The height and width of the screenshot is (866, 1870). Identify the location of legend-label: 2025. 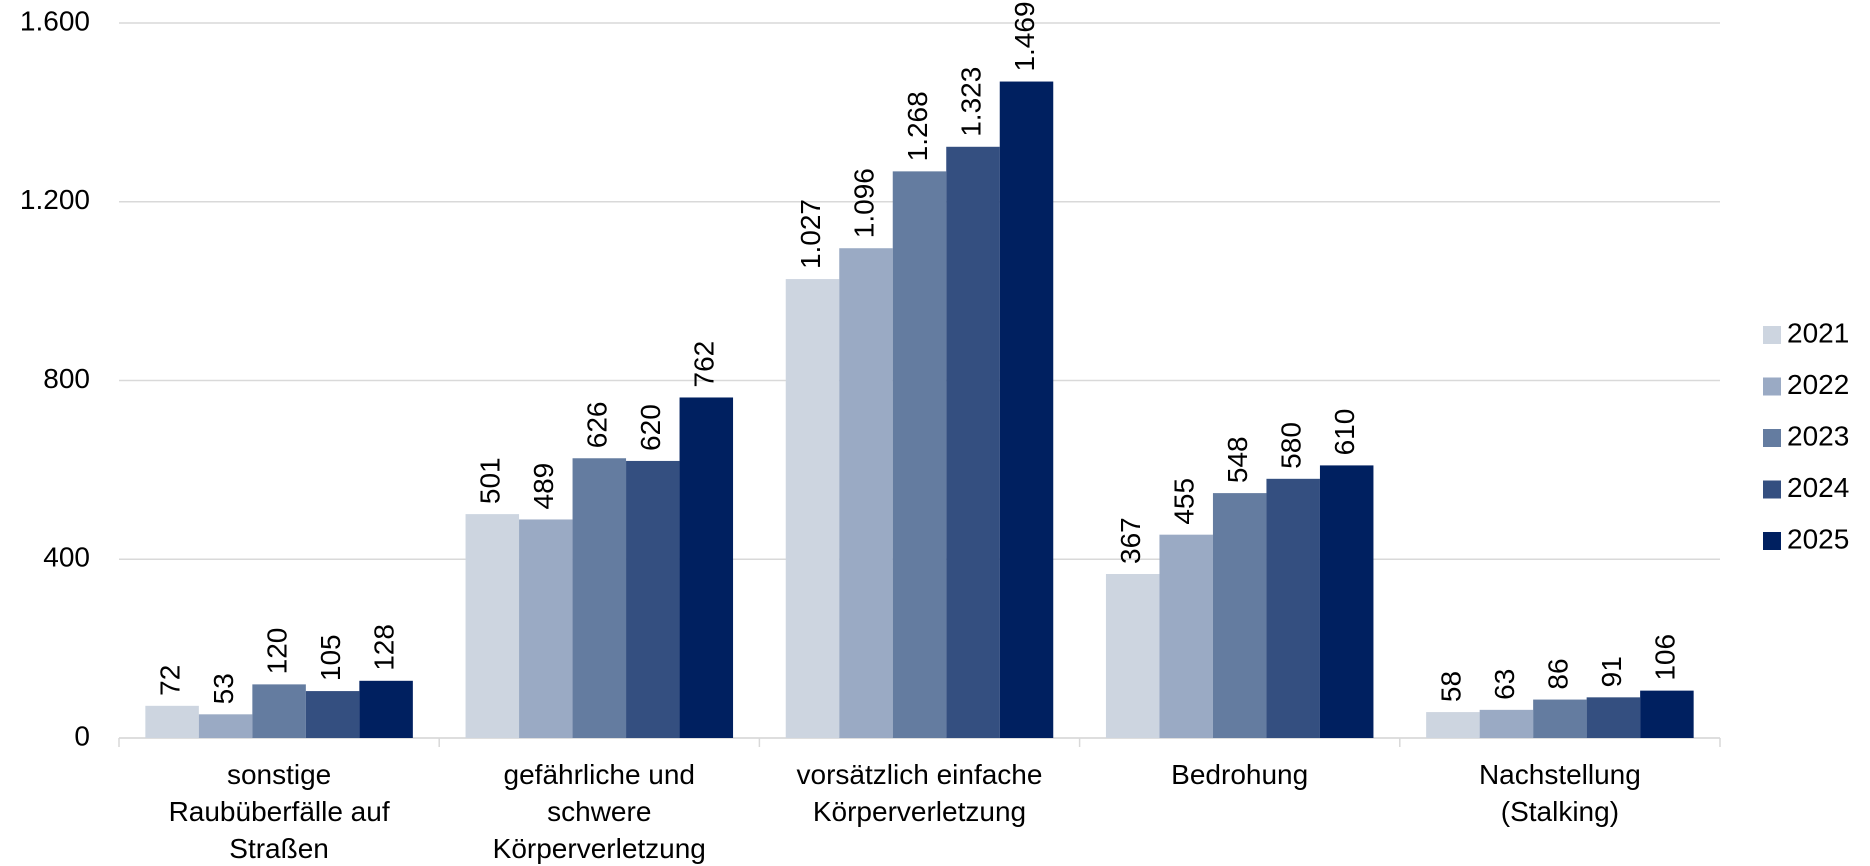
(1818, 538).